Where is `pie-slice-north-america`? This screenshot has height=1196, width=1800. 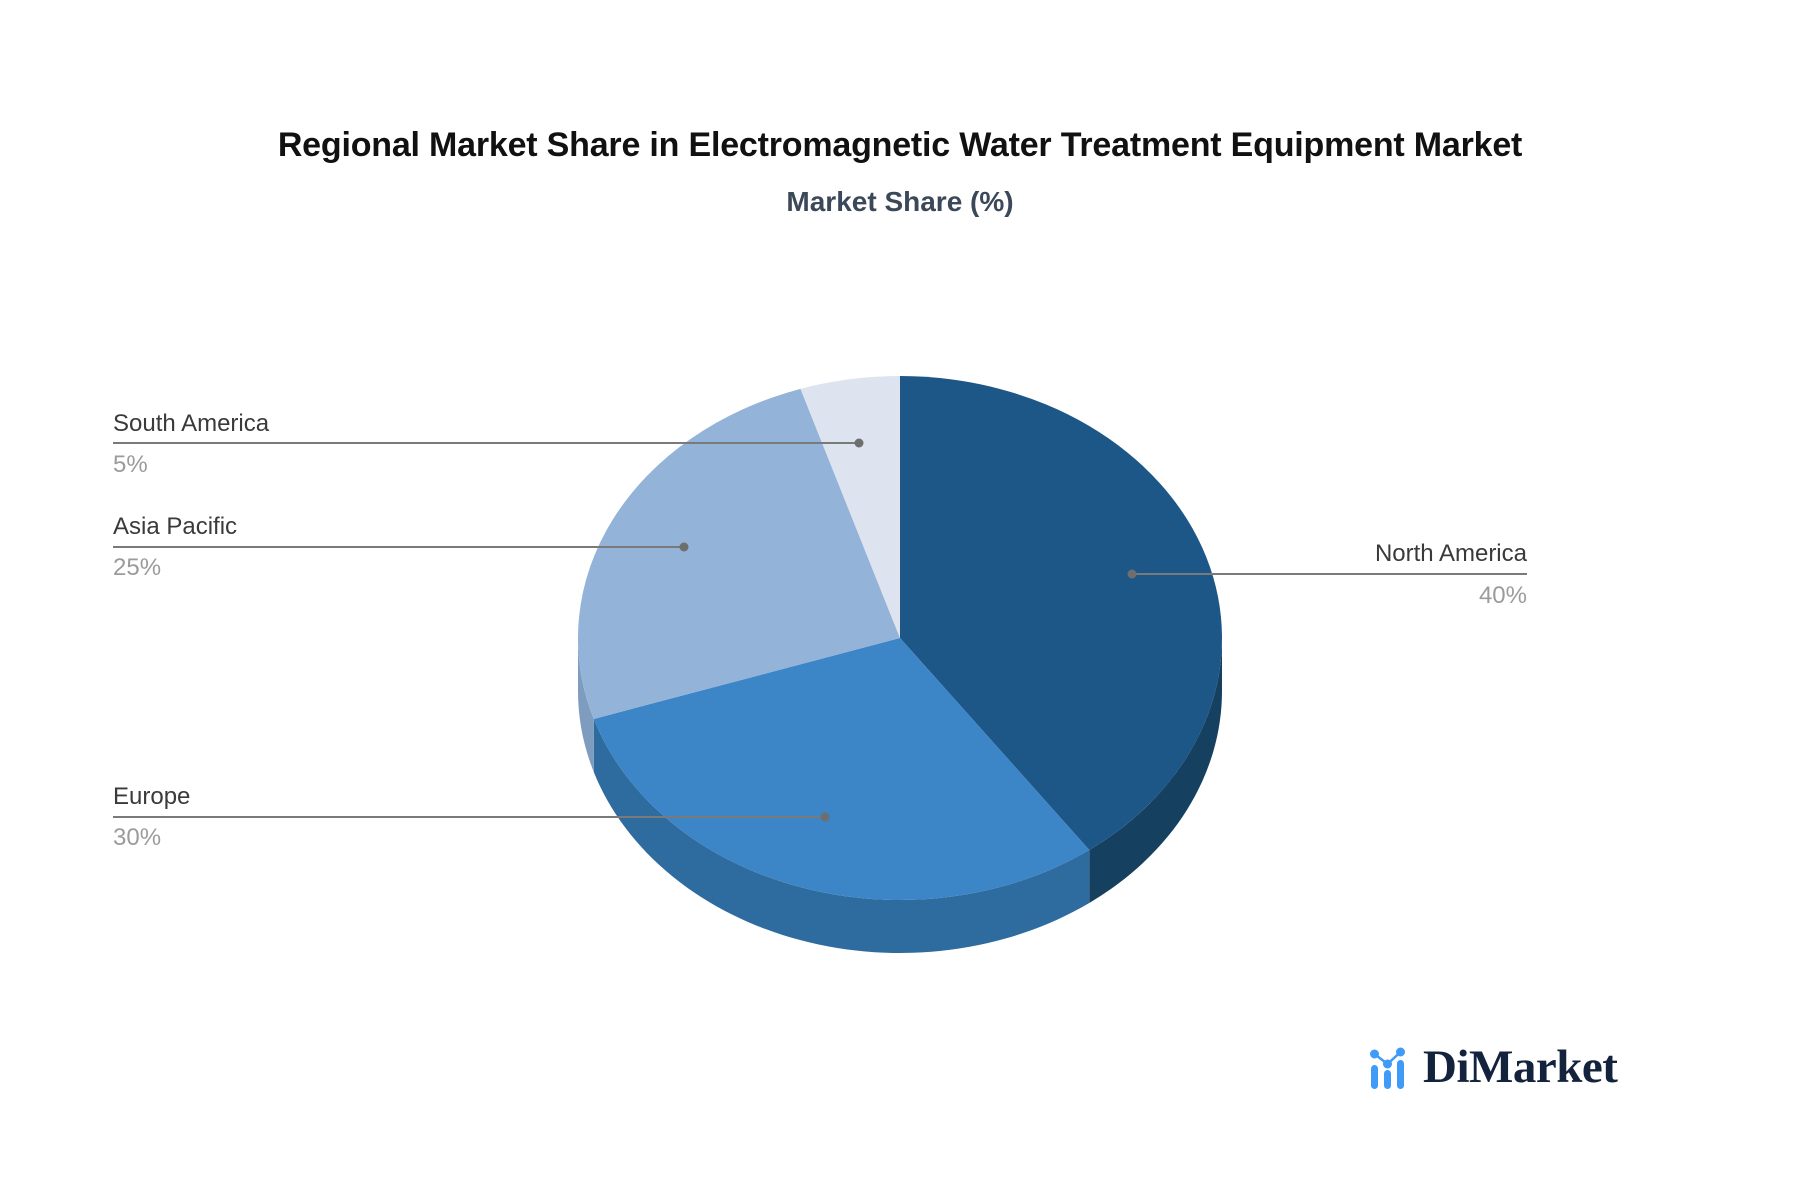 pie-slice-north-america is located at coordinates (1061, 613).